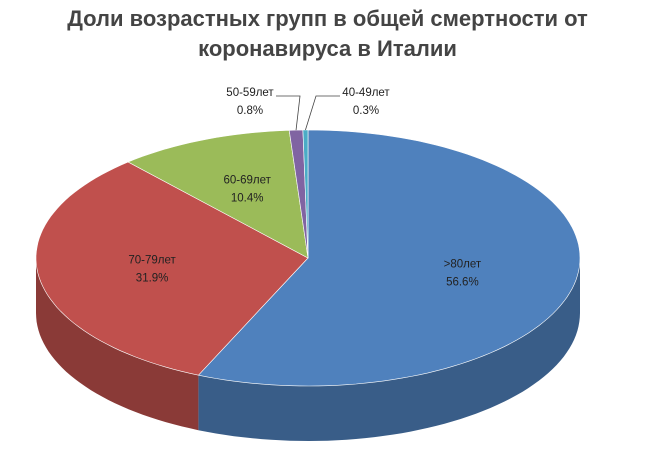  What do you see at coordinates (250, 111) in the screenshot?
I see `value-label: 0.8%` at bounding box center [250, 111].